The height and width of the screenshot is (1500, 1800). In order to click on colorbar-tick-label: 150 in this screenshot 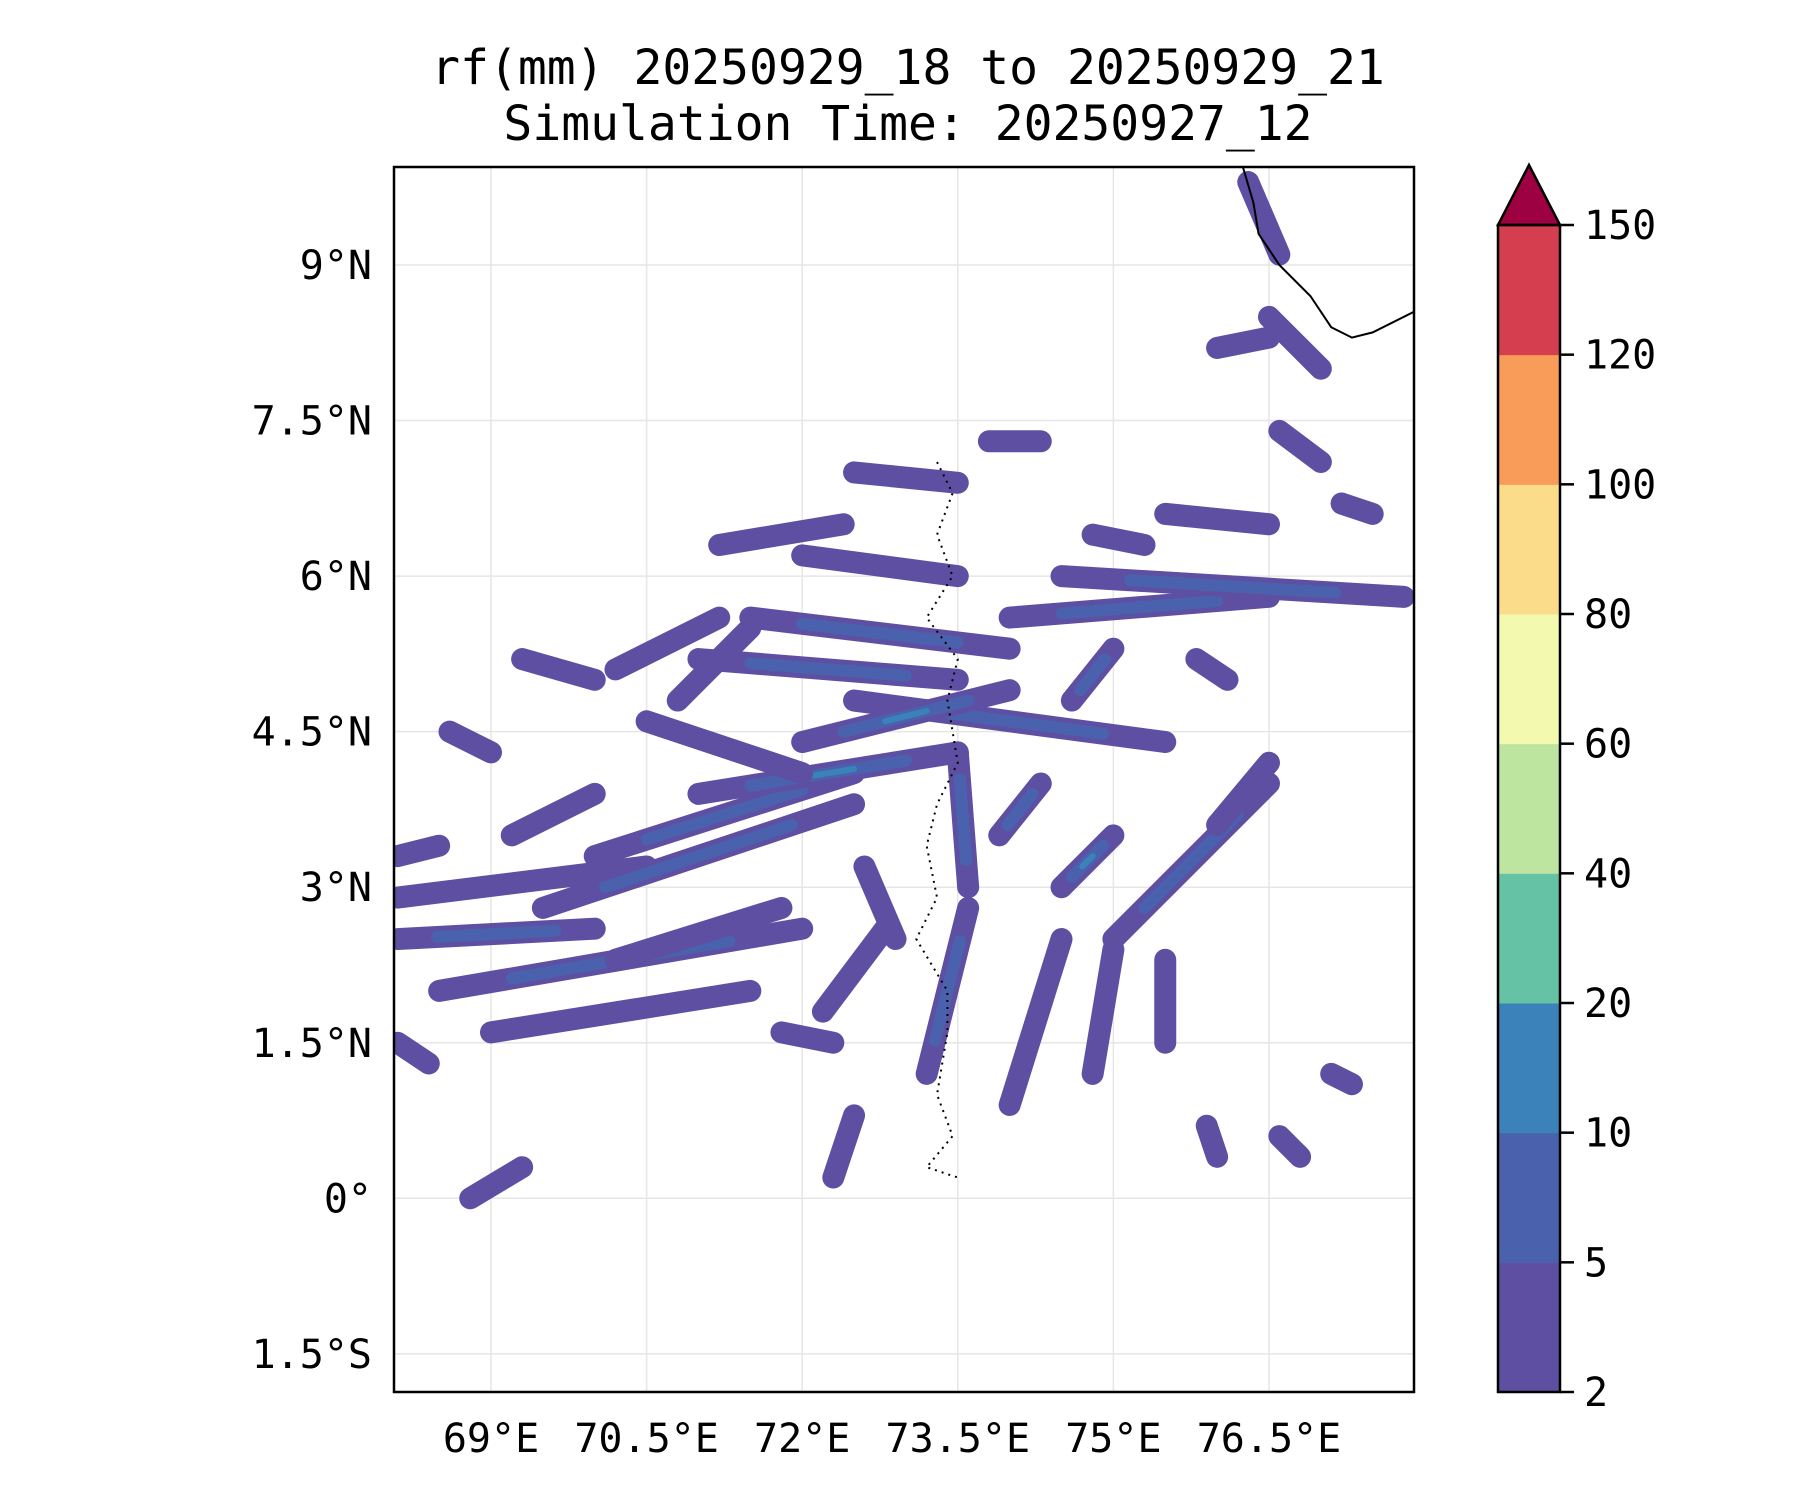, I will do `click(1620, 226)`.